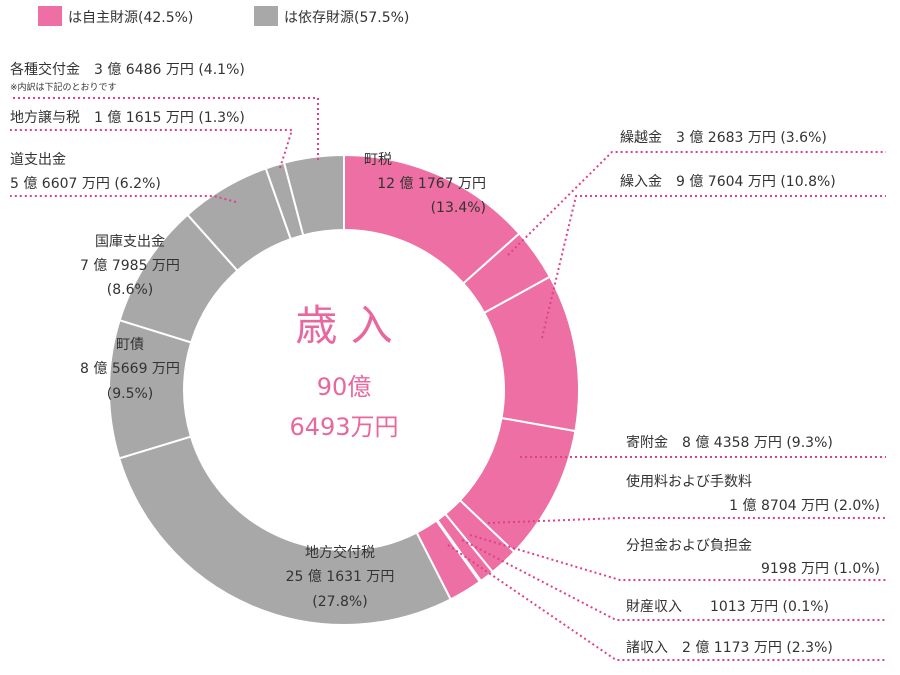 Image resolution: width=900 pixels, height=675 pixels. I want to click on slice-1-leader-line, so click(696, 203).